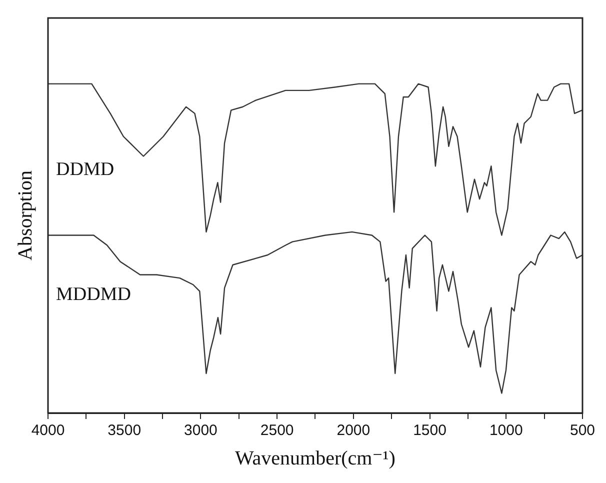  Describe the element at coordinates (315, 458) in the screenshot. I see `x-axis-title: Wavenumber(cm⁻¹)` at that location.